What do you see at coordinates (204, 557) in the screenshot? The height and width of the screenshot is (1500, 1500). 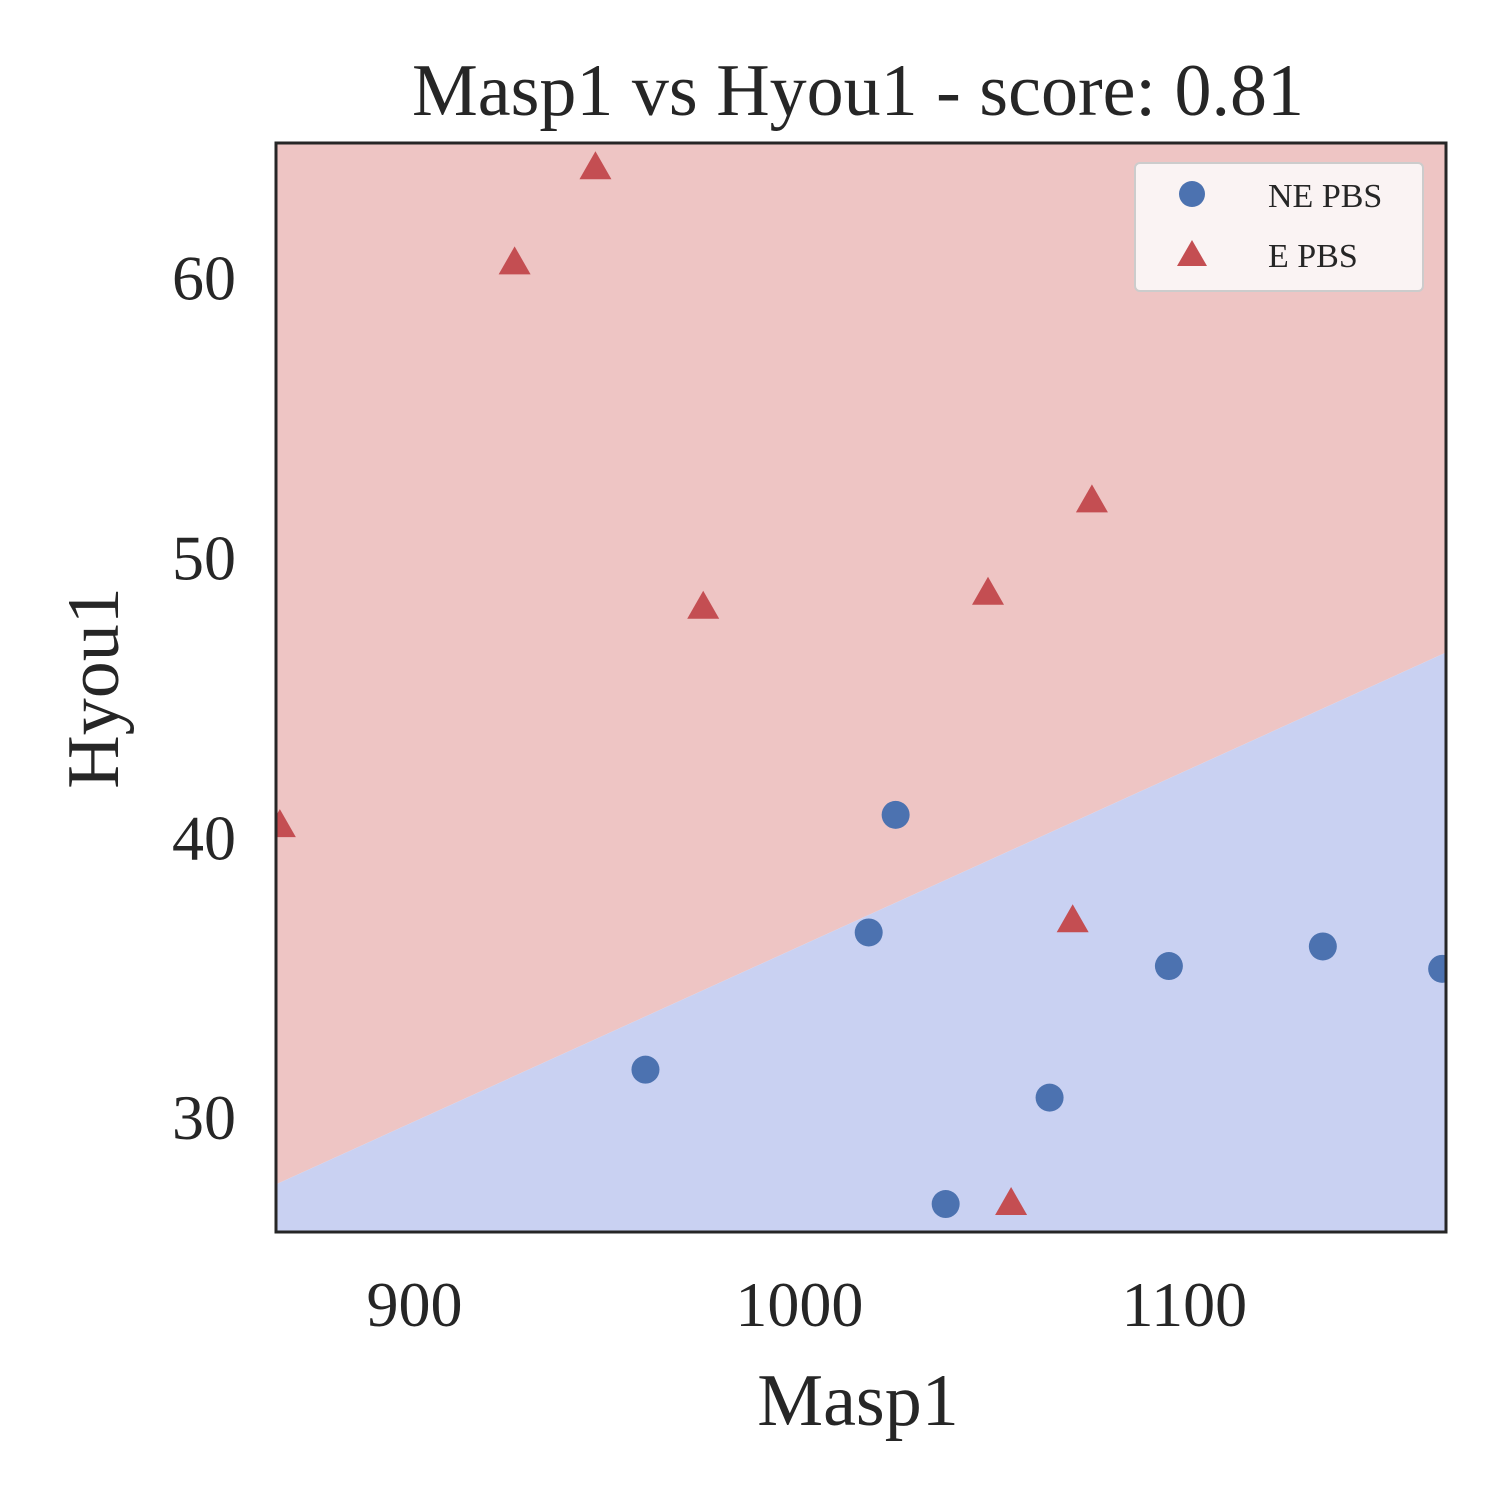 I see `y-tick-label: 50` at bounding box center [204, 557].